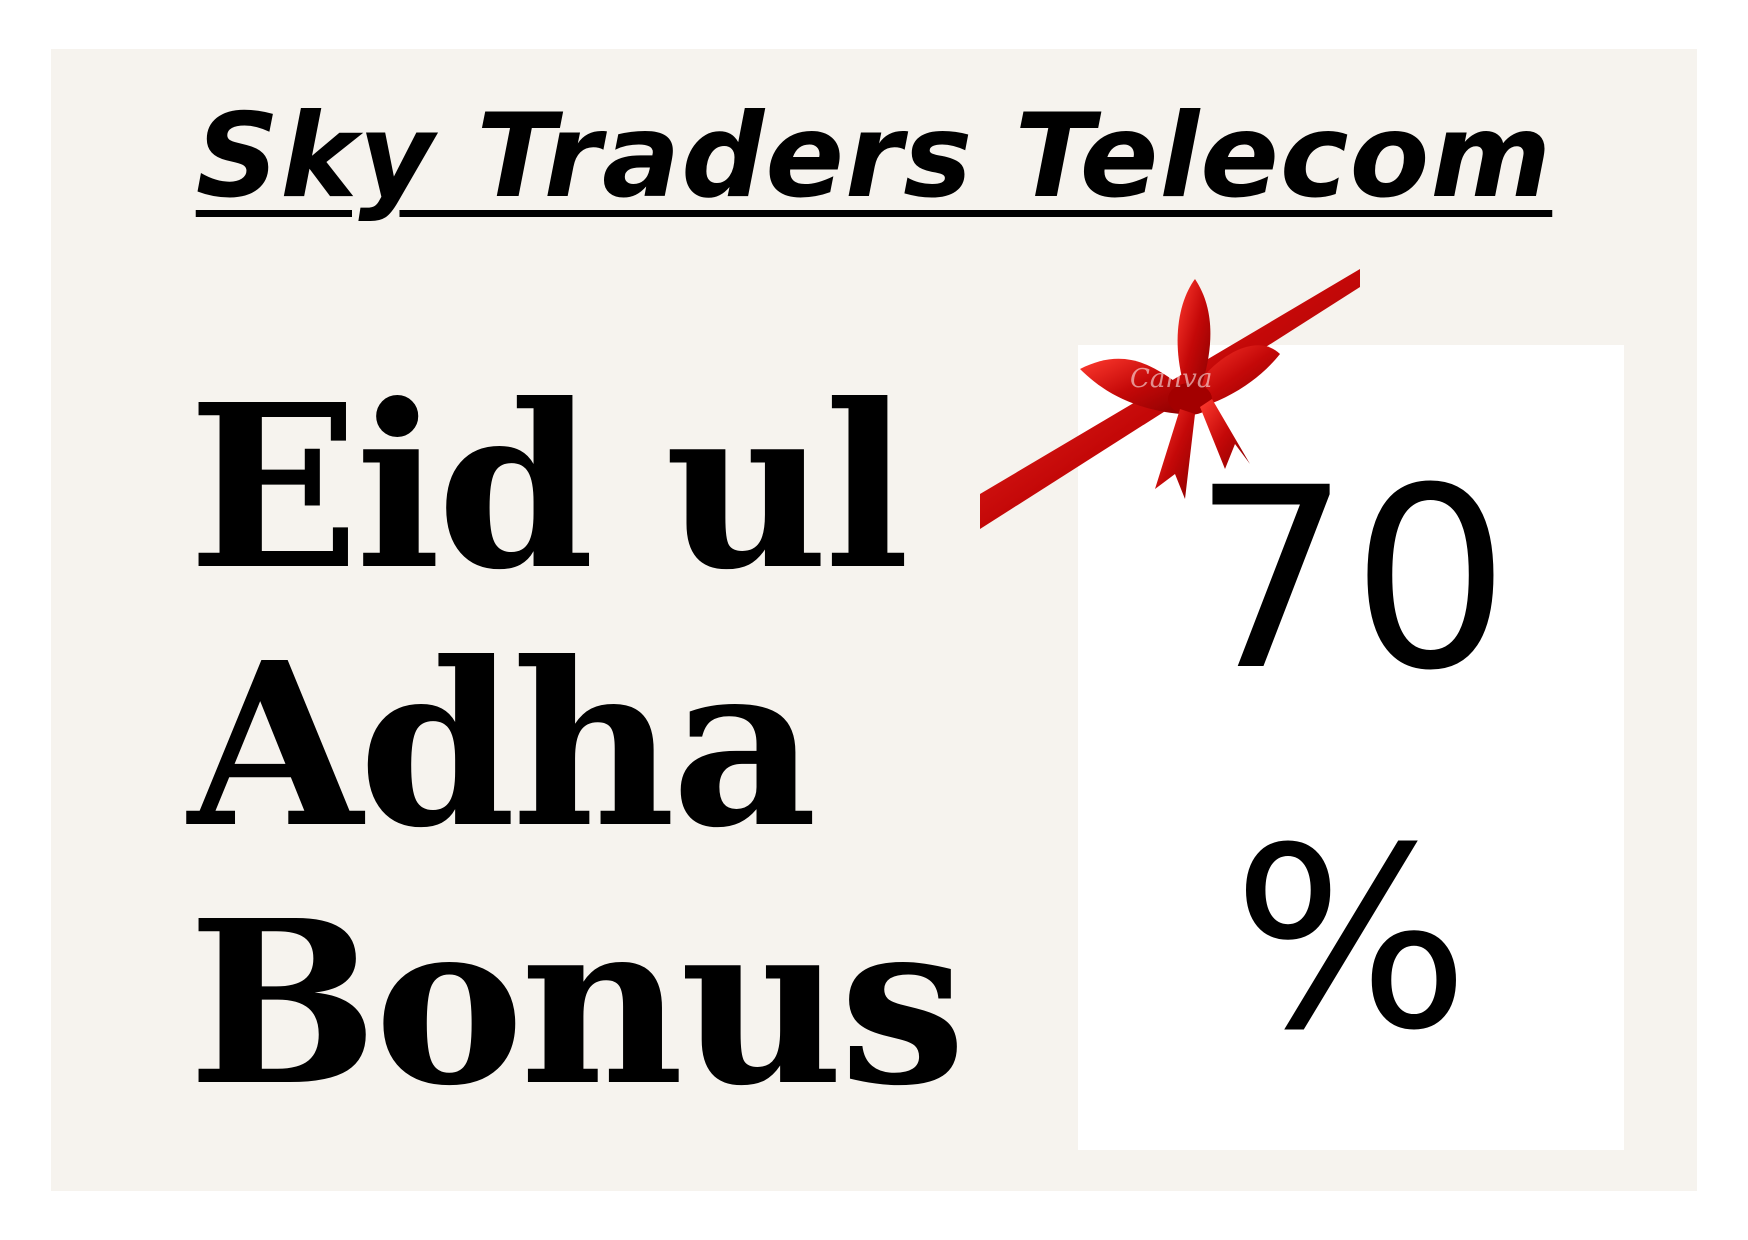 The width and height of the screenshot is (1748, 1240). What do you see at coordinates (874, 157) in the screenshot?
I see `page-title: Sky Traders Telecom` at bounding box center [874, 157].